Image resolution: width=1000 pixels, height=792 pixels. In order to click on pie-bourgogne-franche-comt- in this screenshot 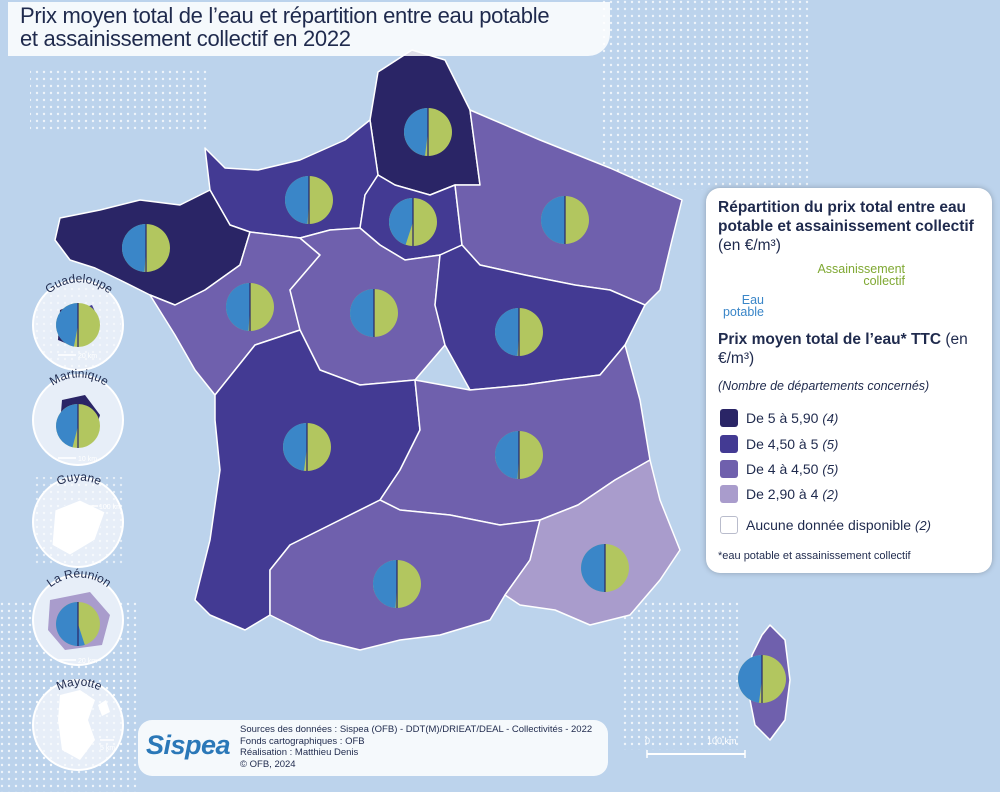, I will do `click(519, 332)`.